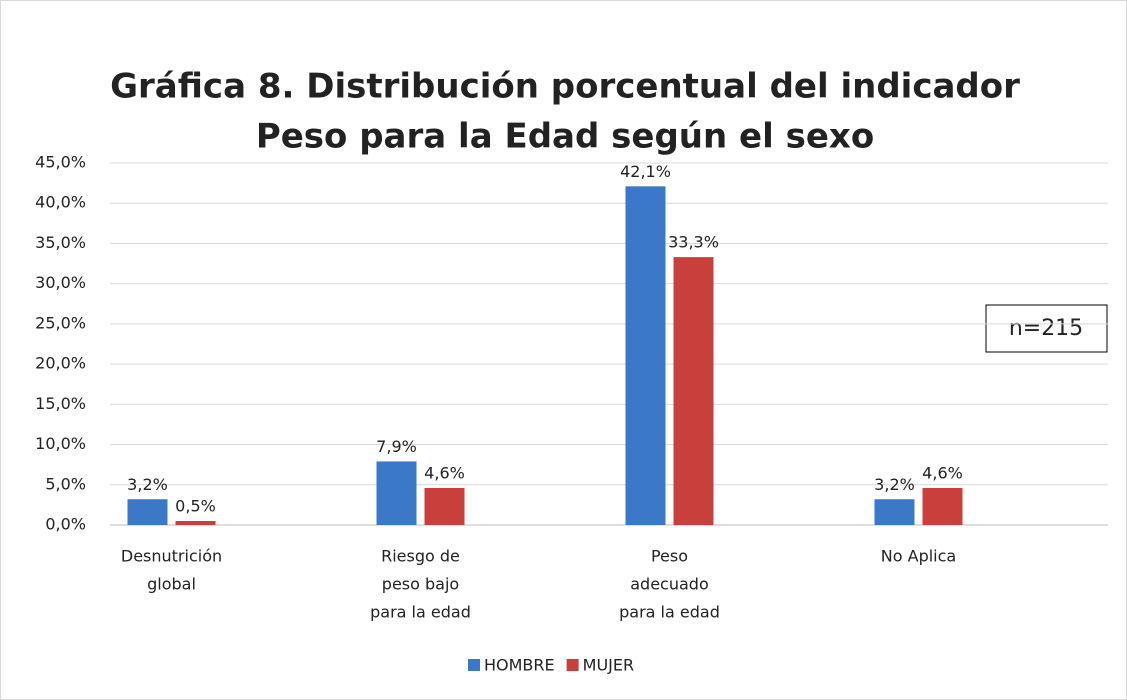  I want to click on data-label: 33,3%, so click(693, 242).